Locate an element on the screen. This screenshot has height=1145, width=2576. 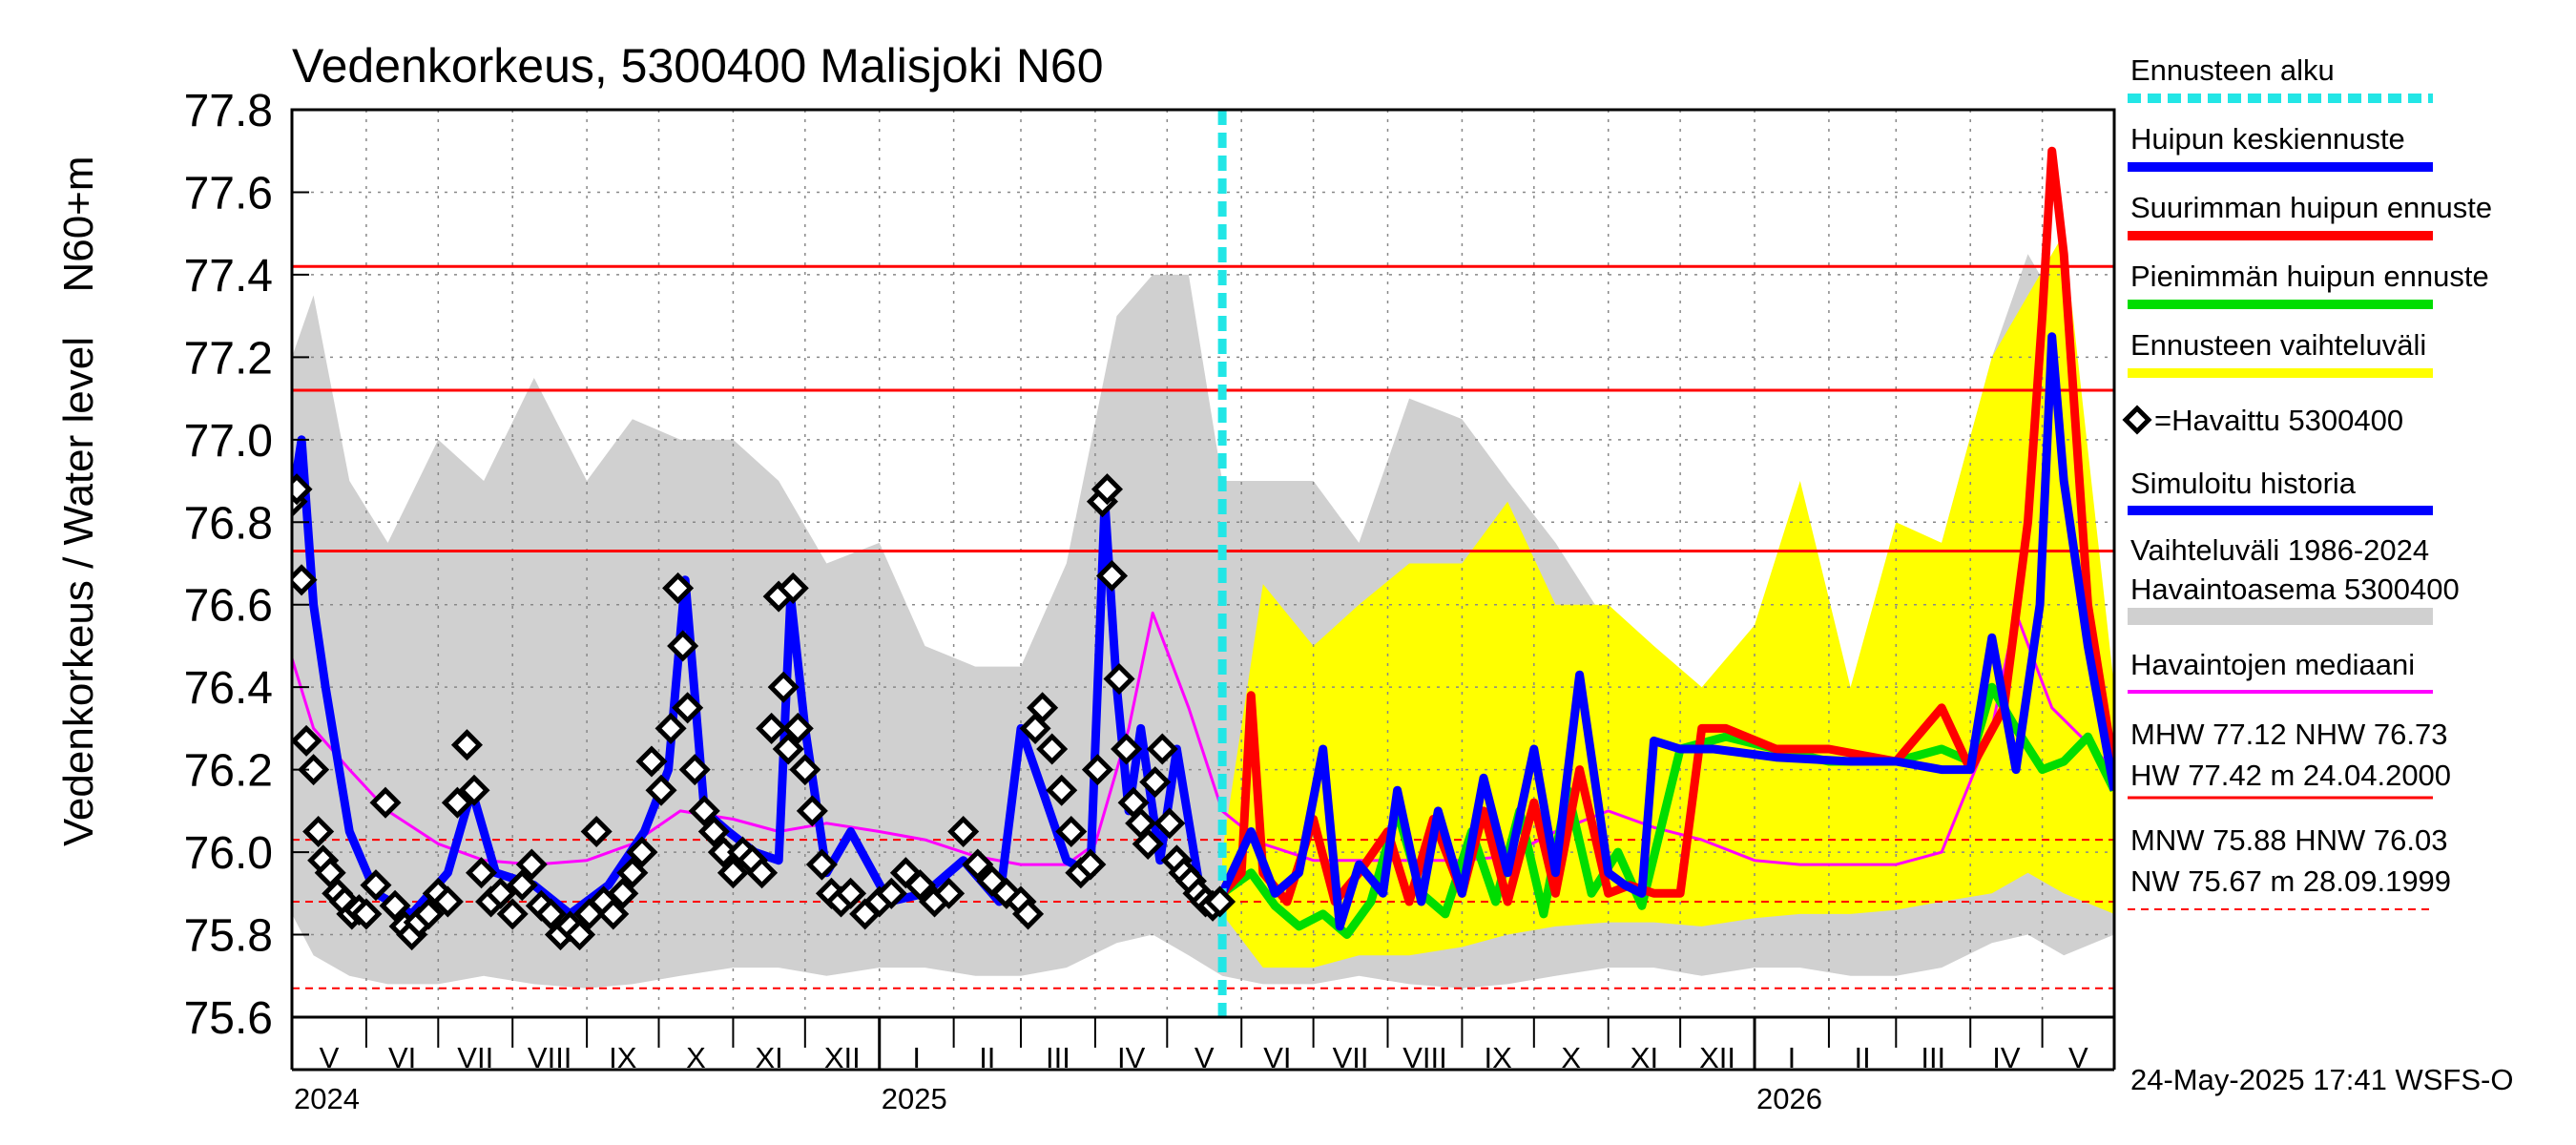
x-year-label: 2024 is located at coordinates (327, 1099).